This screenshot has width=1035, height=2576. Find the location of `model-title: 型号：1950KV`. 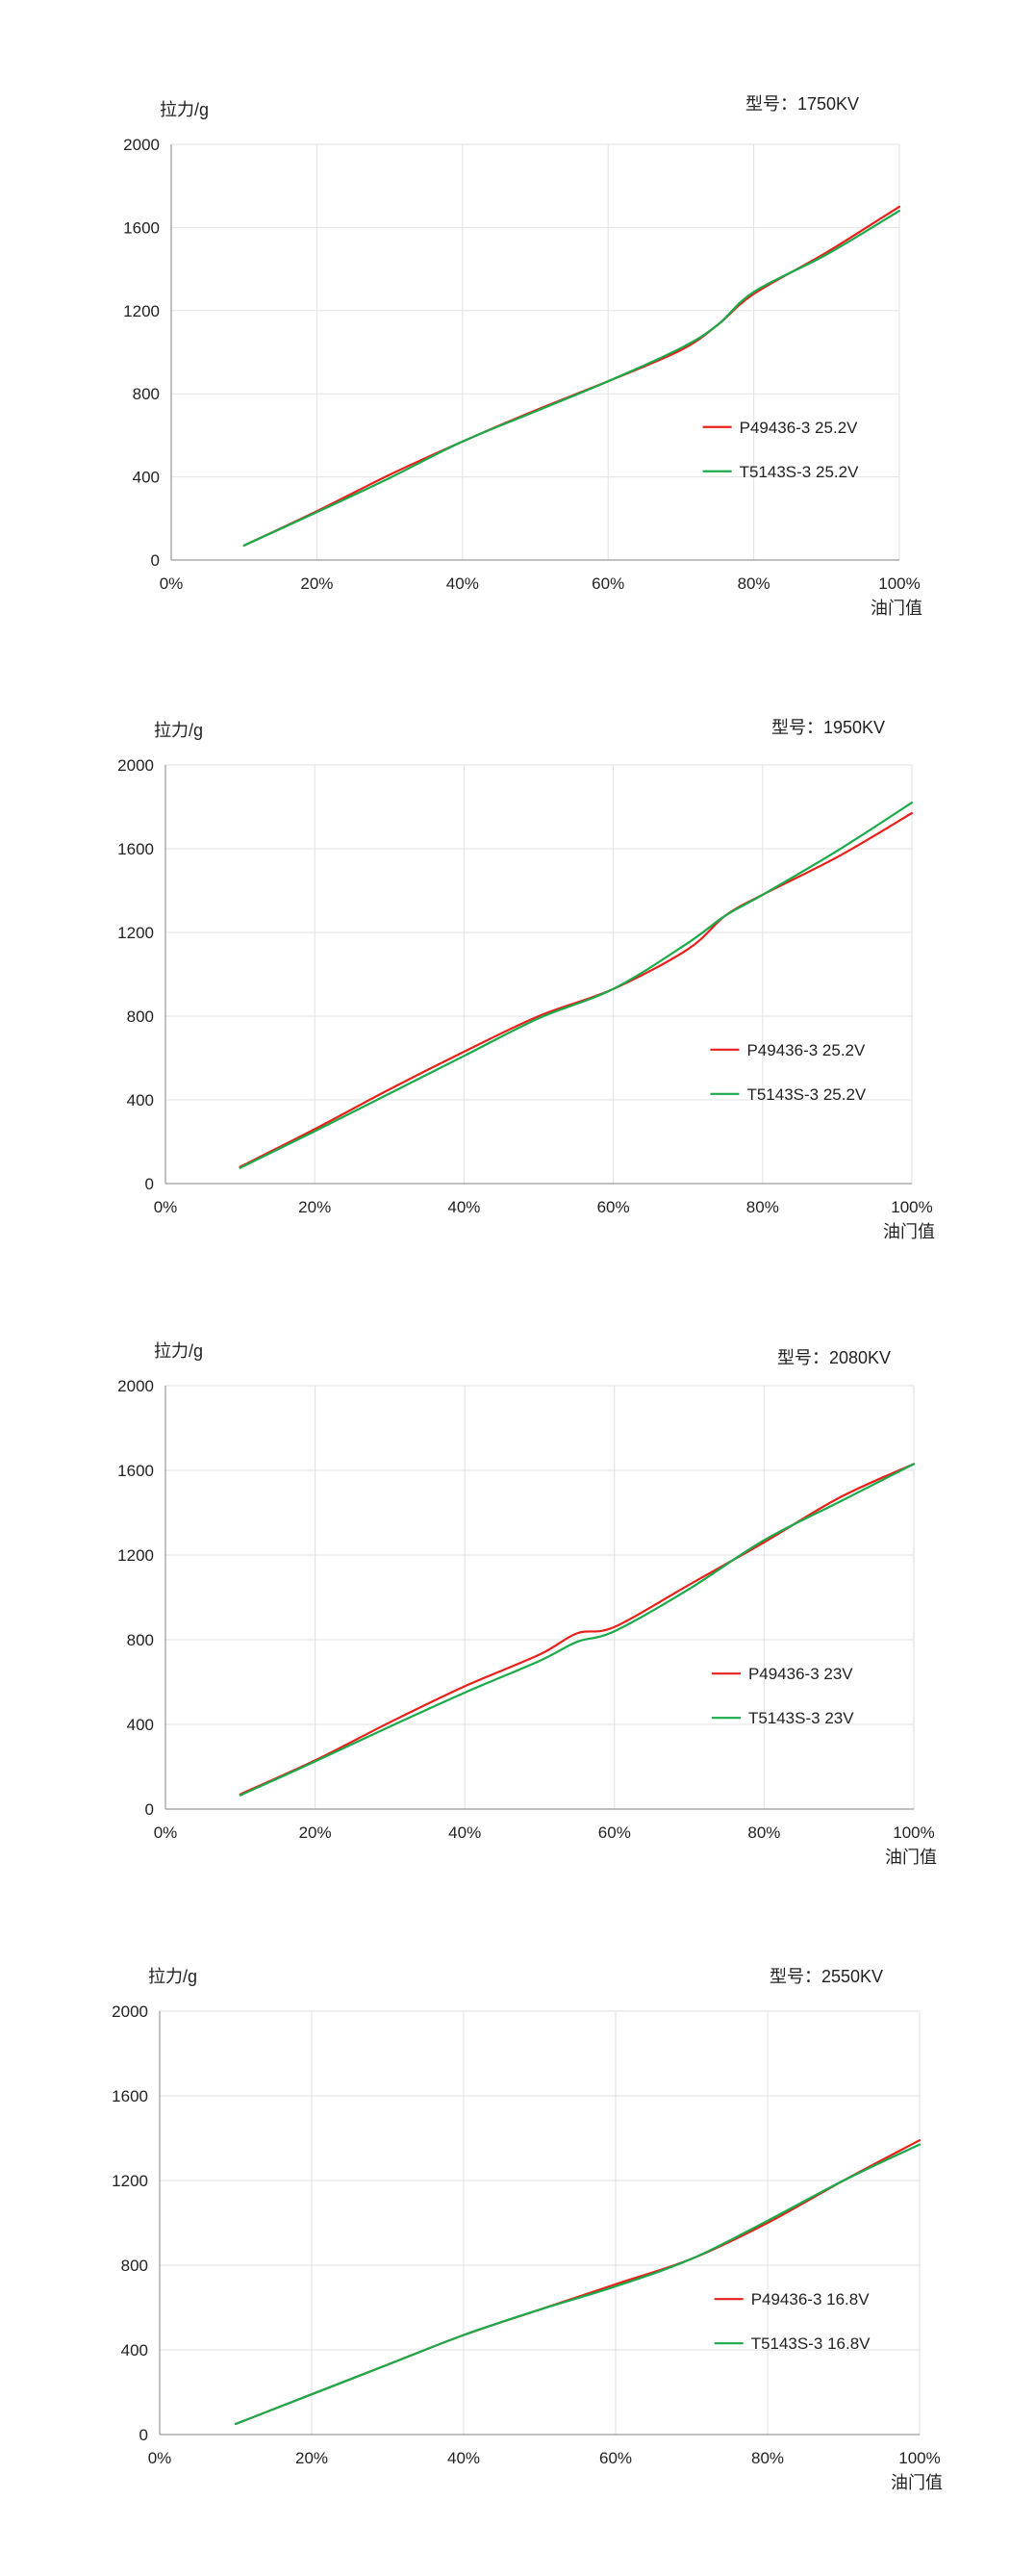

model-title: 型号：1950KV is located at coordinates (828, 727).